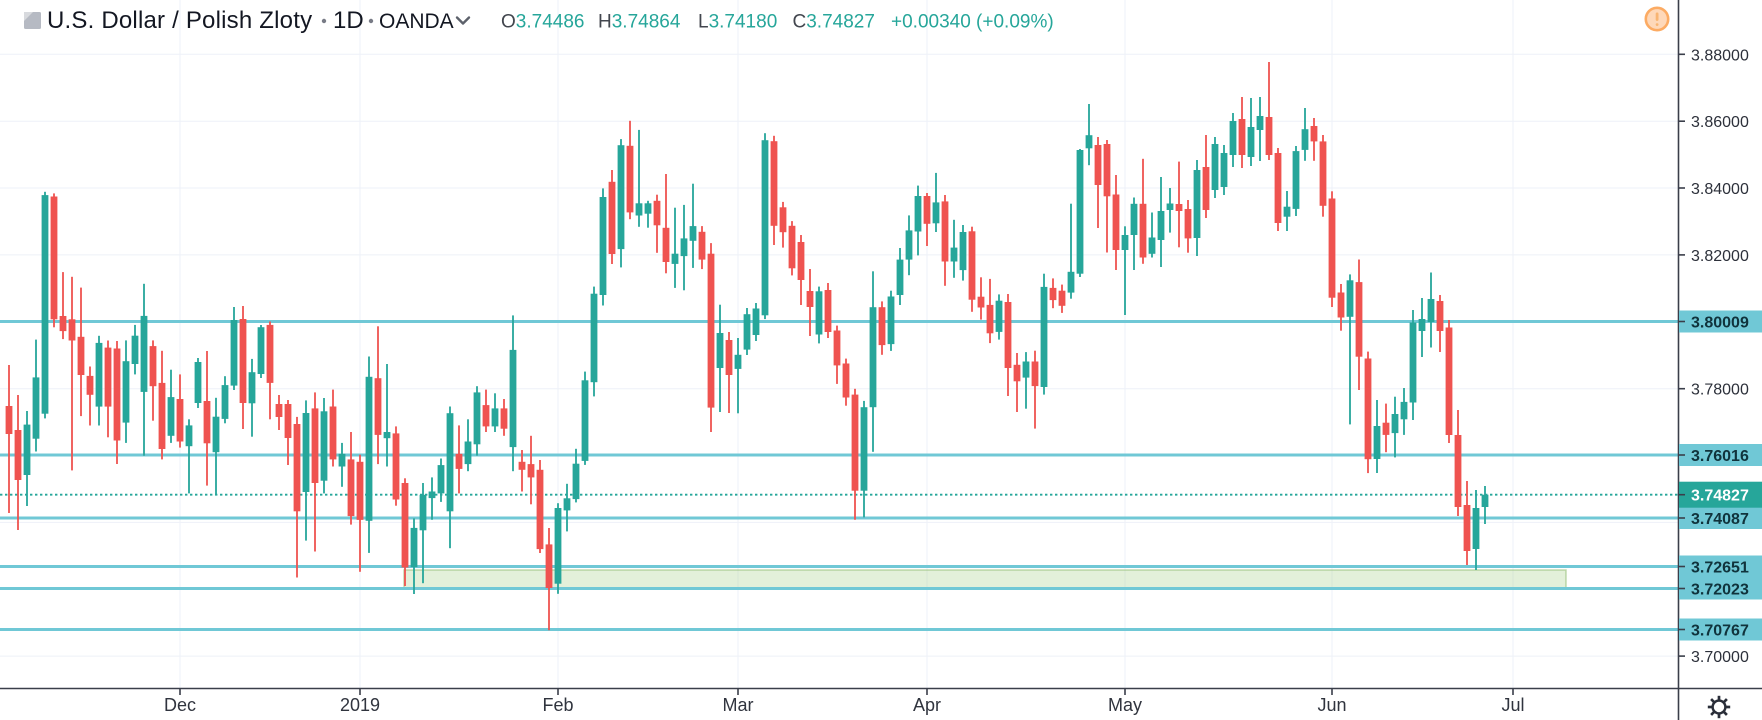 The height and width of the screenshot is (720, 1762). I want to click on svg-text: L3.74180, so click(737, 22).